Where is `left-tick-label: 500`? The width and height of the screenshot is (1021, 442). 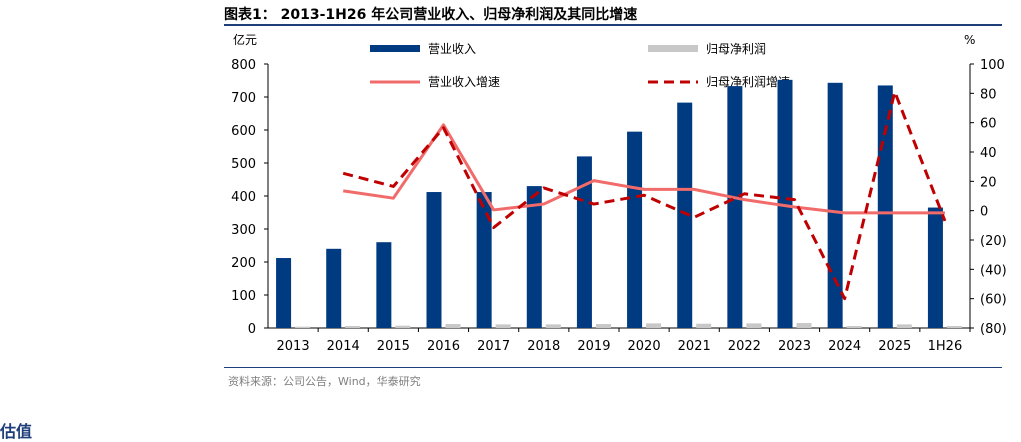
left-tick-label: 500 is located at coordinates (243, 164).